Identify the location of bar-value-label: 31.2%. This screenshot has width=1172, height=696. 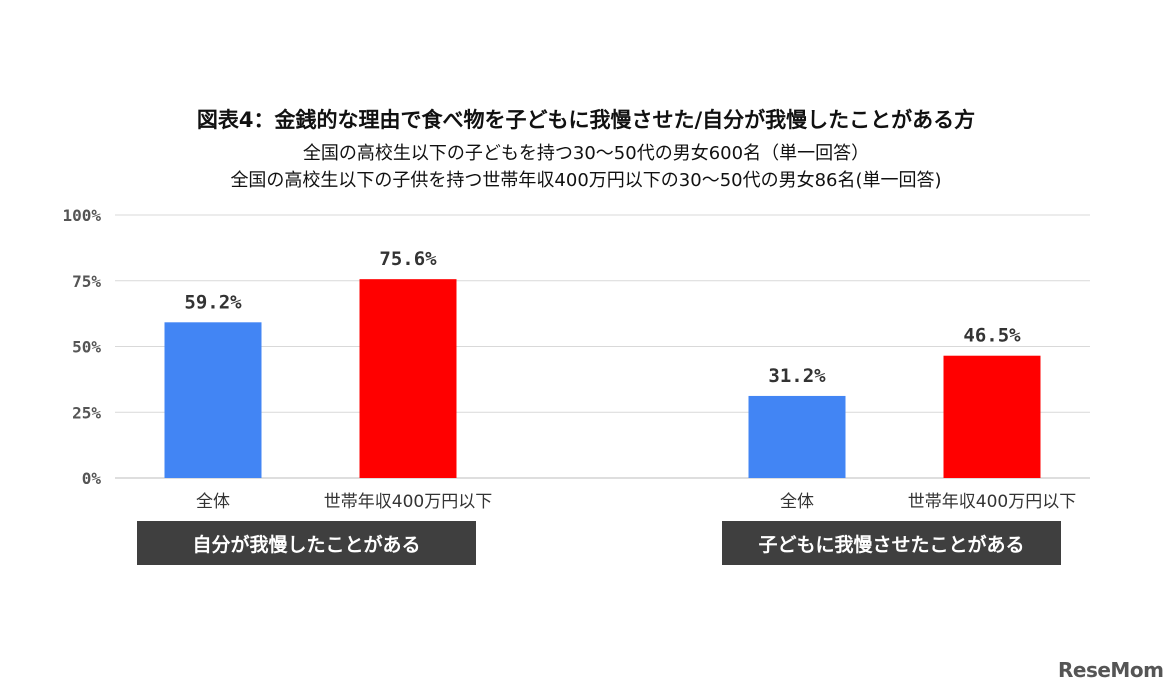
(797, 376).